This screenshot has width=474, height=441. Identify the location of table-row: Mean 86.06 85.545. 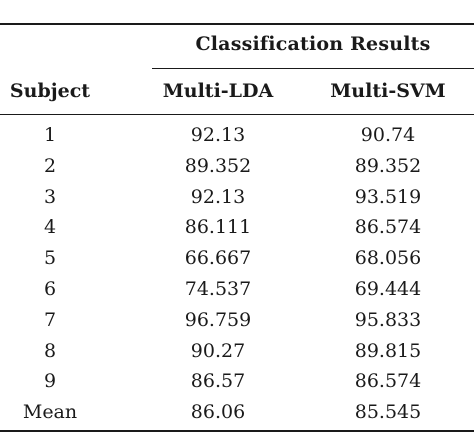
(237, 412).